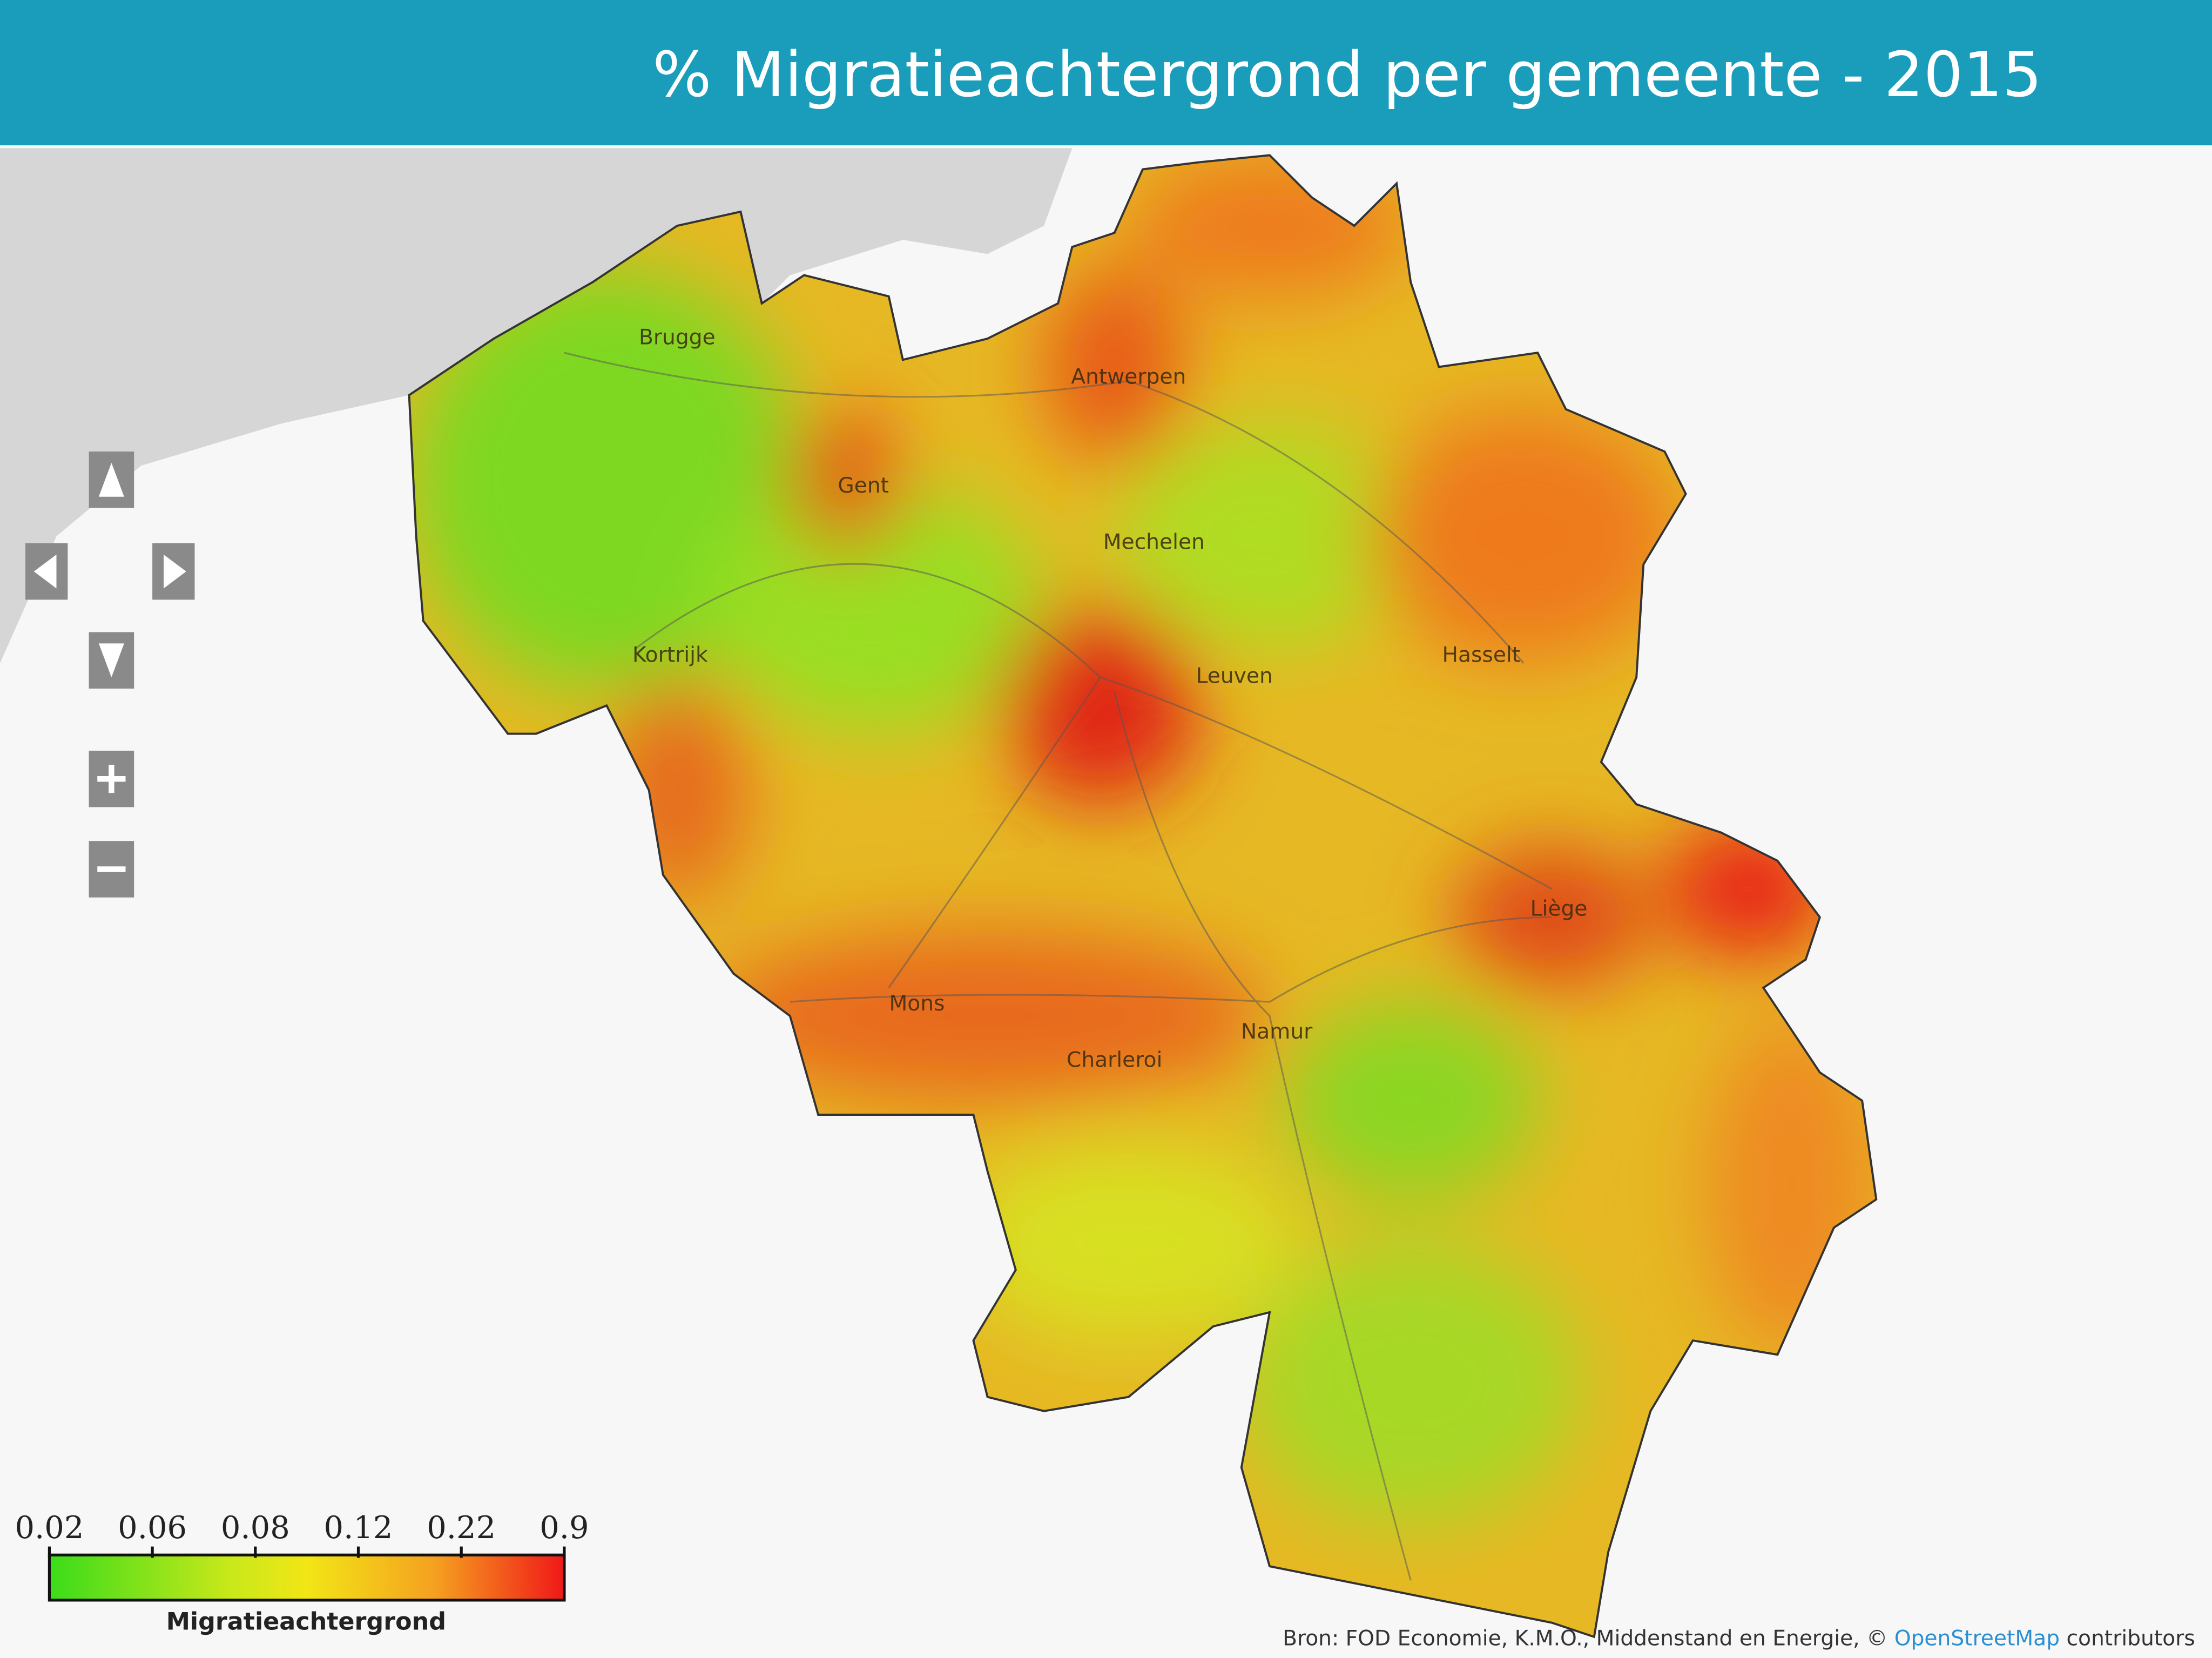 The height and width of the screenshot is (1658, 2212). What do you see at coordinates (1977, 1638) in the screenshot?
I see `attribution-link: OpenStreetMap` at bounding box center [1977, 1638].